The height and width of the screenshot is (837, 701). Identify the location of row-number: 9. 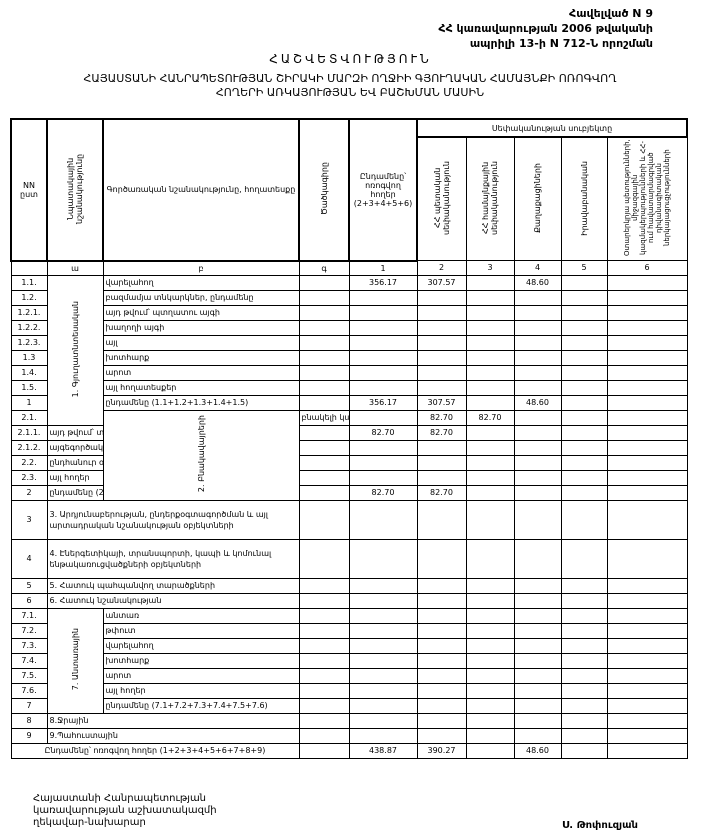
(29, 735).